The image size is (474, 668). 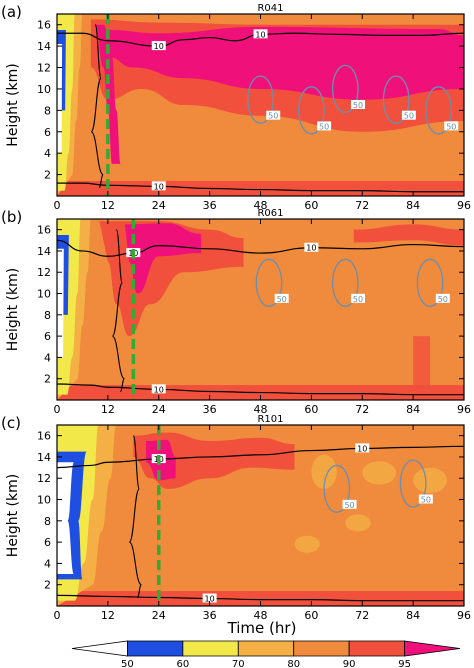 I want to click on panel-title: R041, so click(x=270, y=8).